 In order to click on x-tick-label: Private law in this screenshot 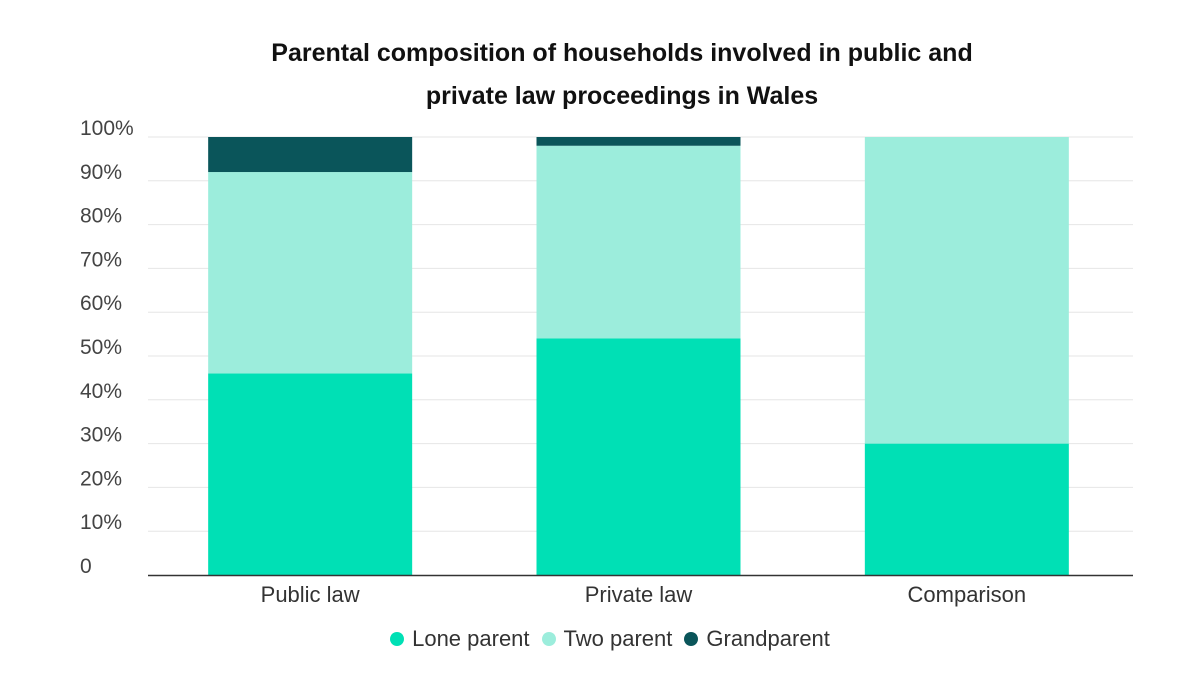, I will do `click(639, 594)`.